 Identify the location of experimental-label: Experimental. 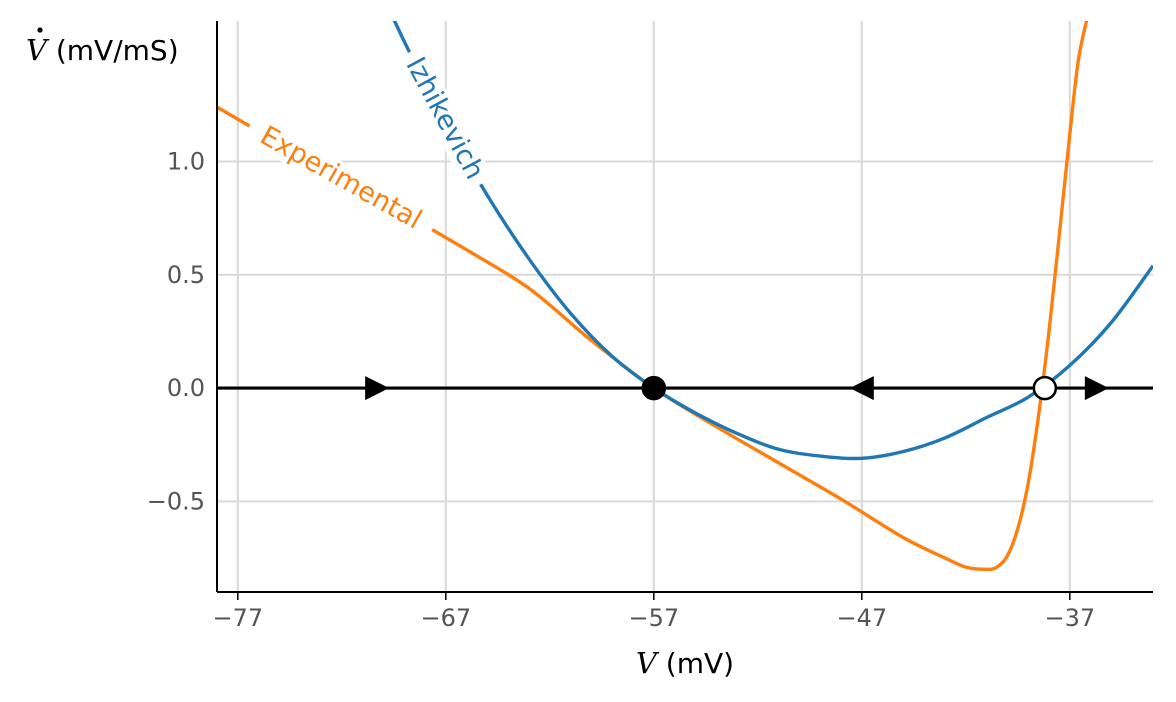
(341, 177).